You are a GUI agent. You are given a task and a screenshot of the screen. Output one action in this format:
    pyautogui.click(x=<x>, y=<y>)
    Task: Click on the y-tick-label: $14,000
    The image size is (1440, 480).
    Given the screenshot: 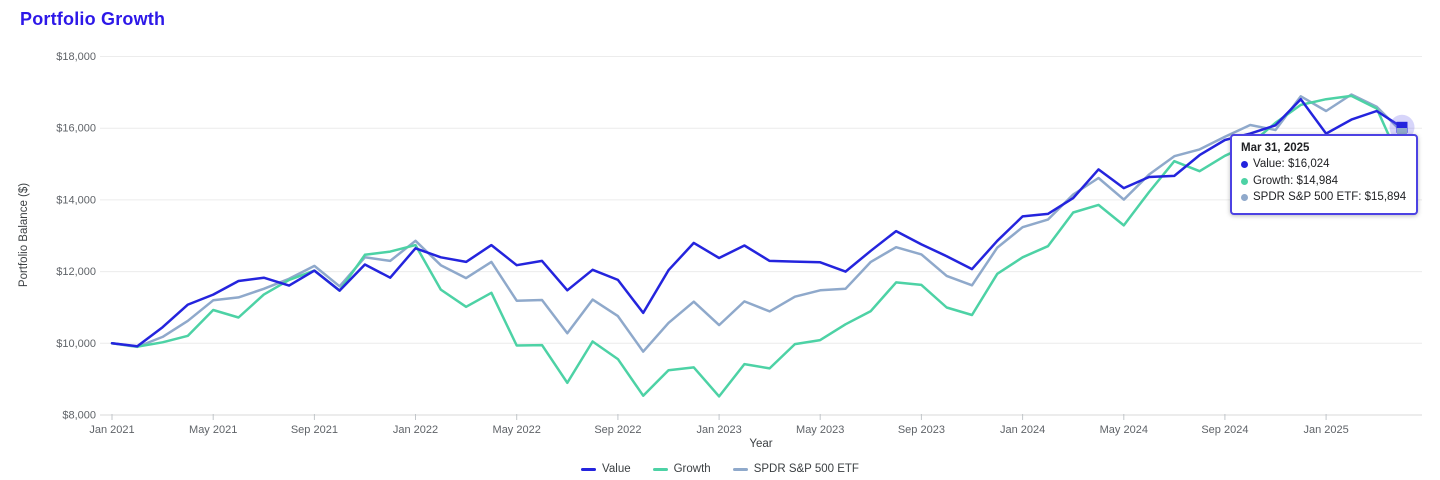 What is the action you would take?
    pyautogui.click(x=76, y=200)
    